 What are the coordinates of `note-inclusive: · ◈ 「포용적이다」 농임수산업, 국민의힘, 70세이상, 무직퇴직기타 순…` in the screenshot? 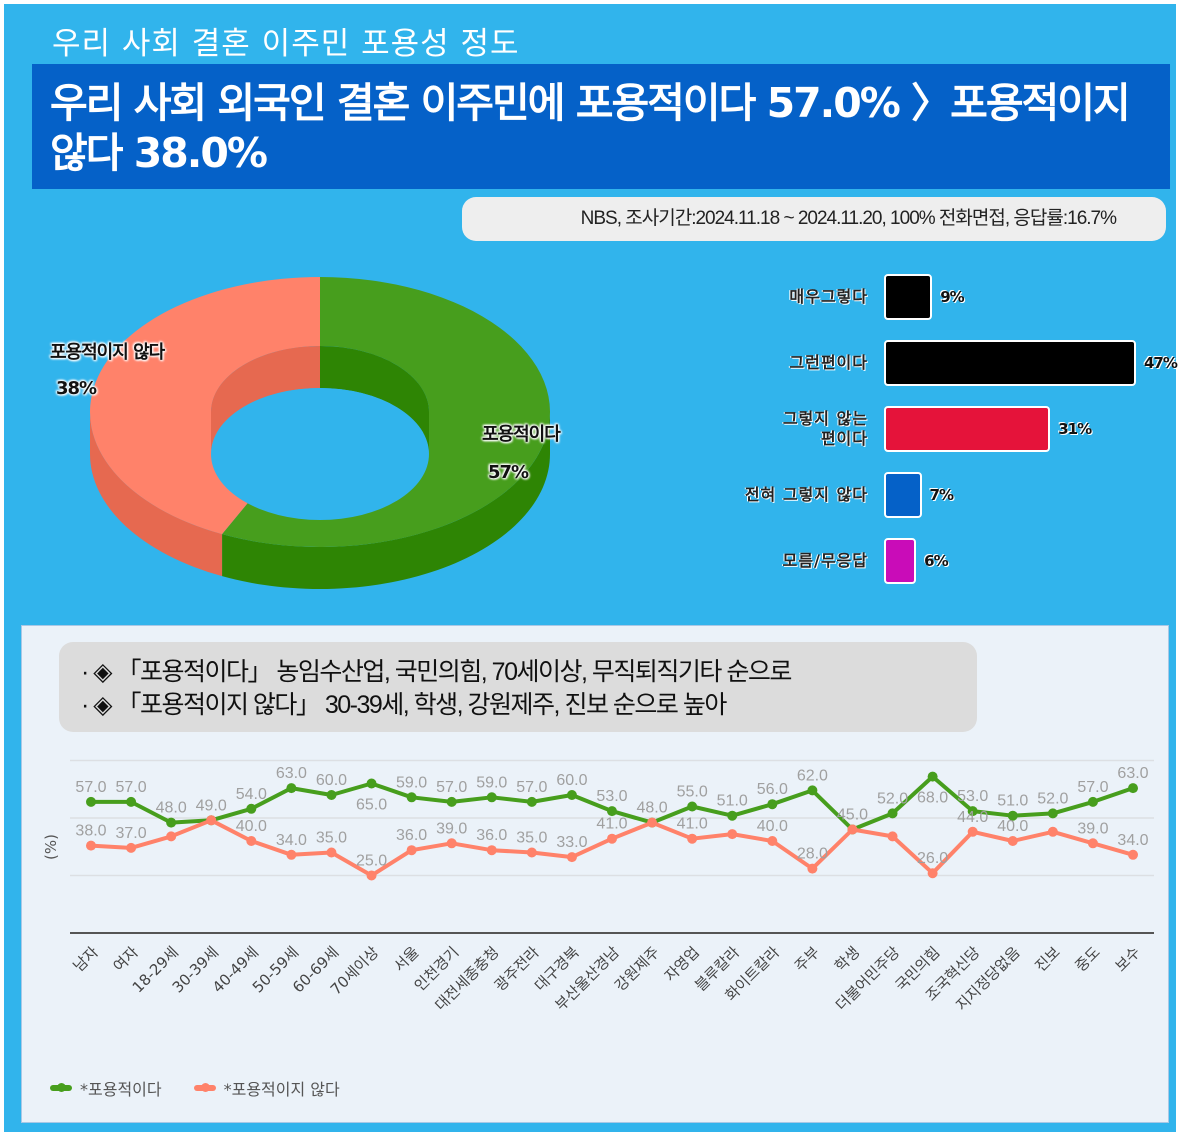 It's located at (436, 672).